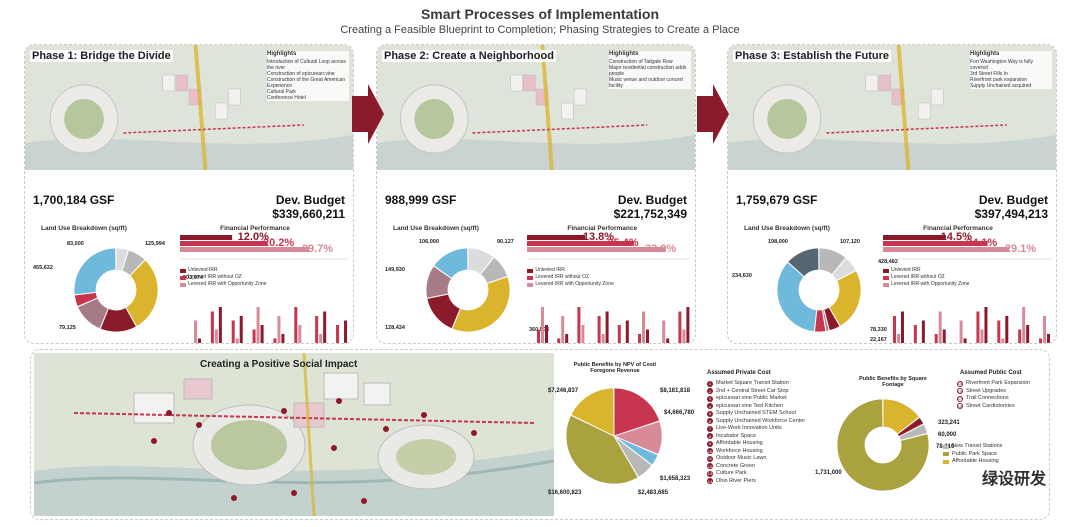  What do you see at coordinates (975, 461) in the screenshot?
I see `sqft-legend-label: Affordable Housing` at bounding box center [975, 461].